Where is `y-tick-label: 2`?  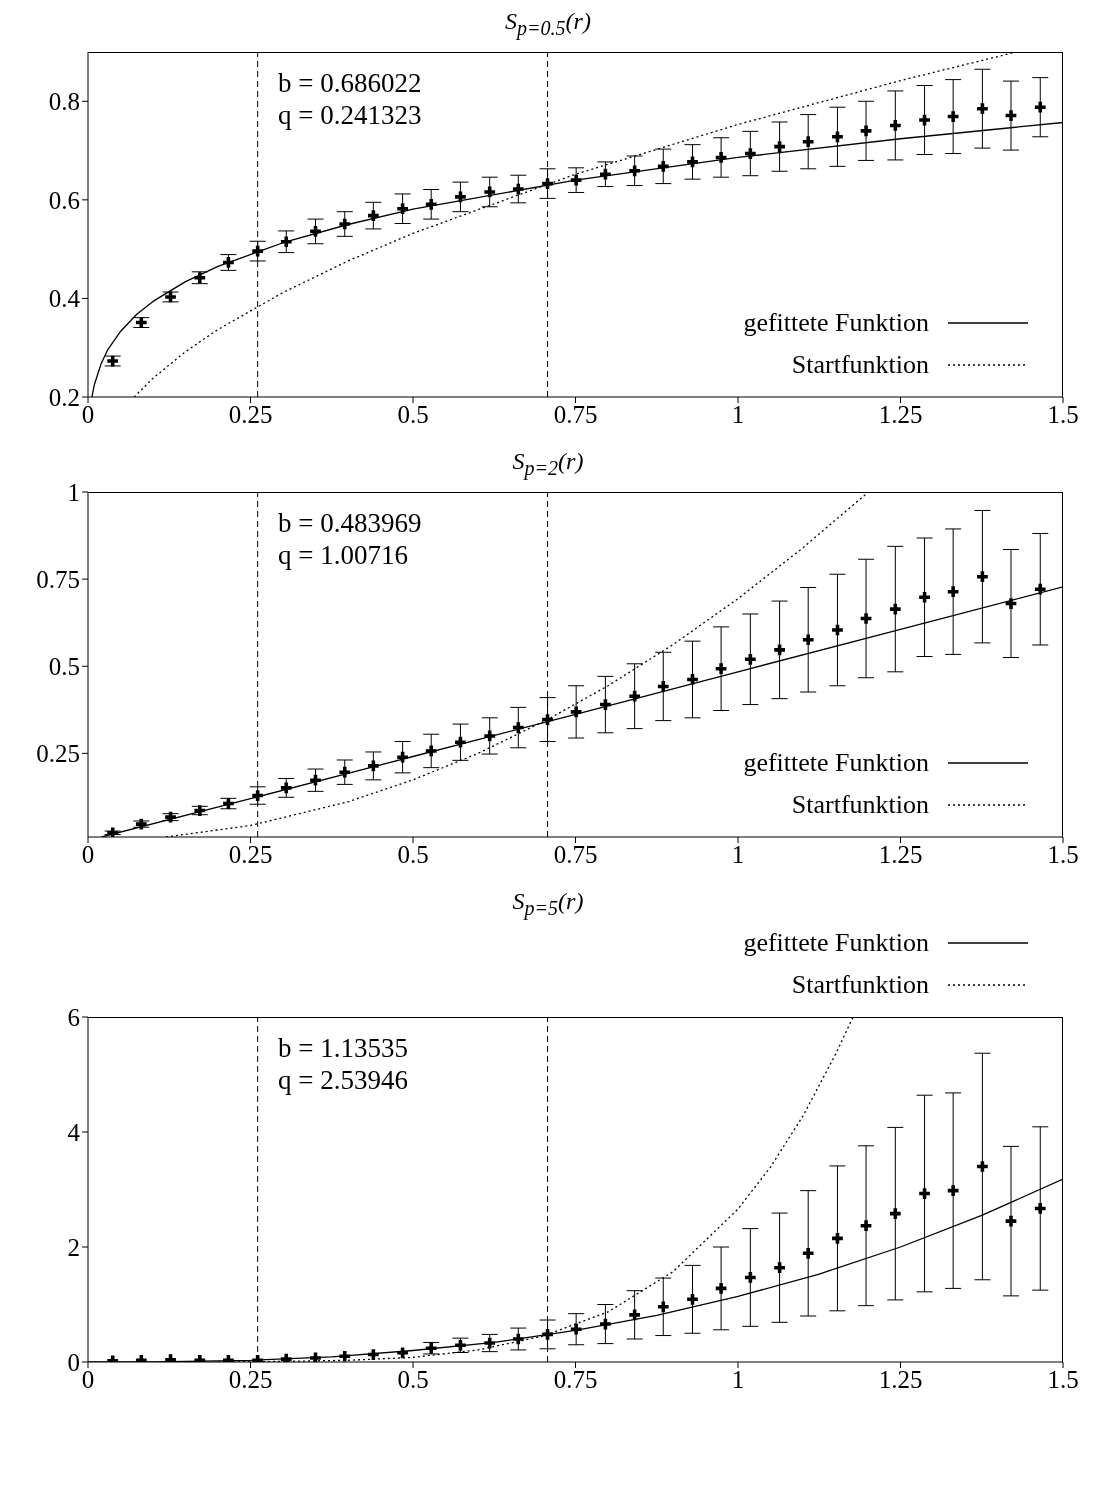 y-tick-label: 2 is located at coordinates (73, 1247).